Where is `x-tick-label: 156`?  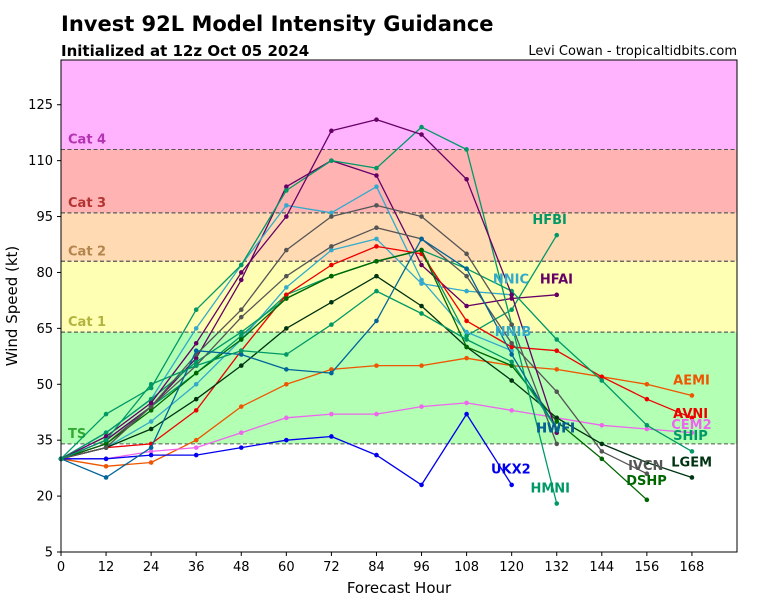
x-tick-label: 156 is located at coordinates (646, 567).